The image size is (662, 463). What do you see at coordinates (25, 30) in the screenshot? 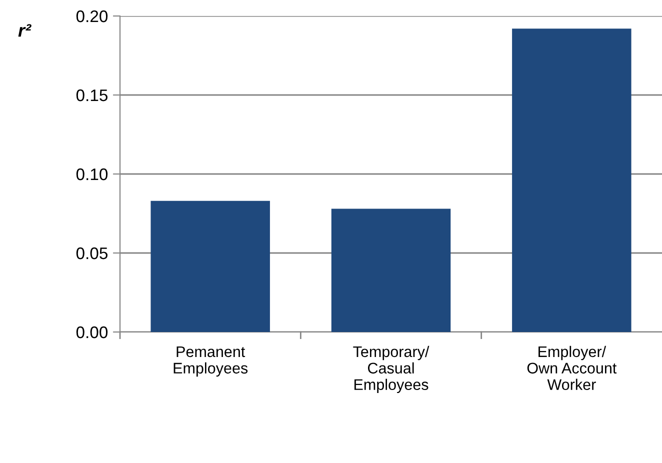
I see `y-axis-title: r²` at bounding box center [25, 30].